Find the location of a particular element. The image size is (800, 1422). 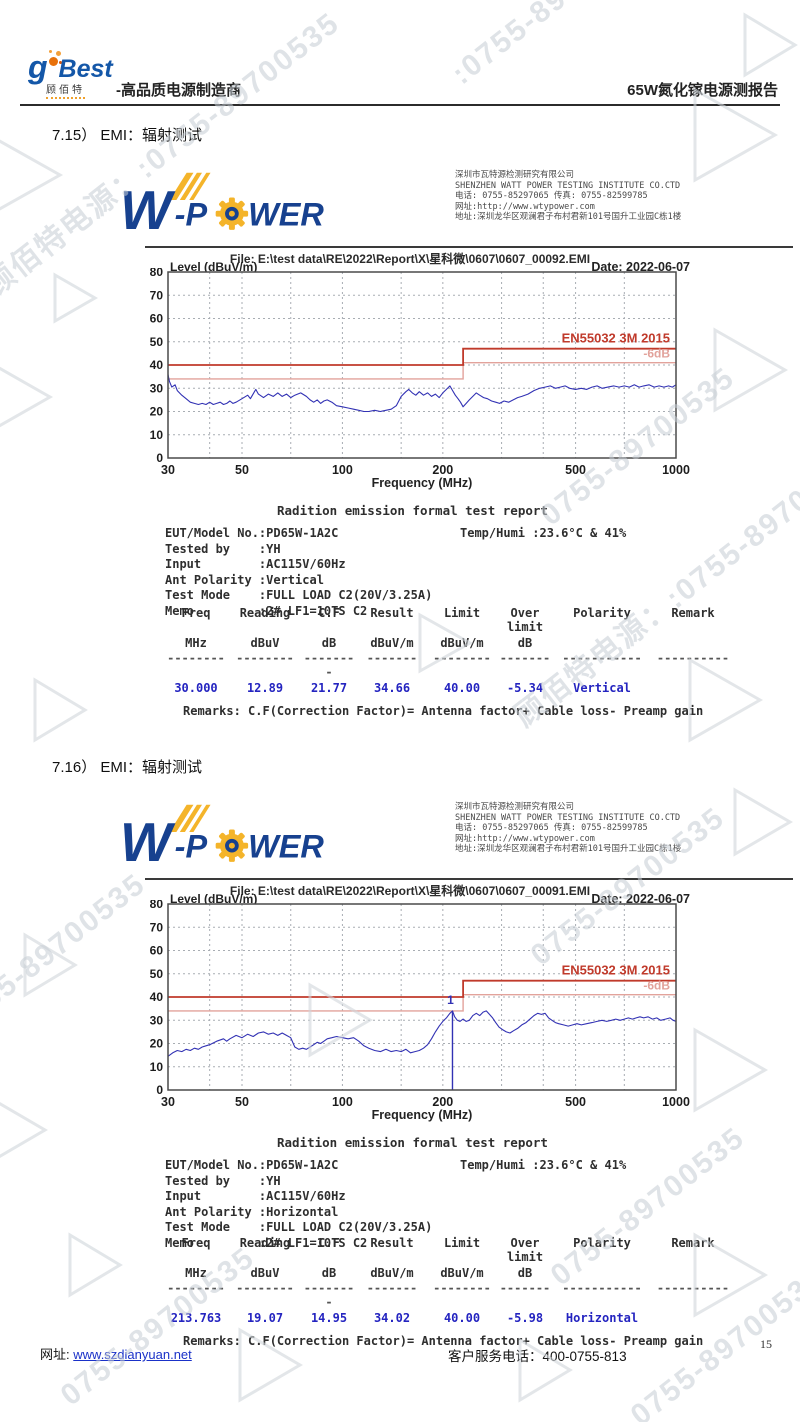

cell-freq: 213.763 is located at coordinates (196, 1318).